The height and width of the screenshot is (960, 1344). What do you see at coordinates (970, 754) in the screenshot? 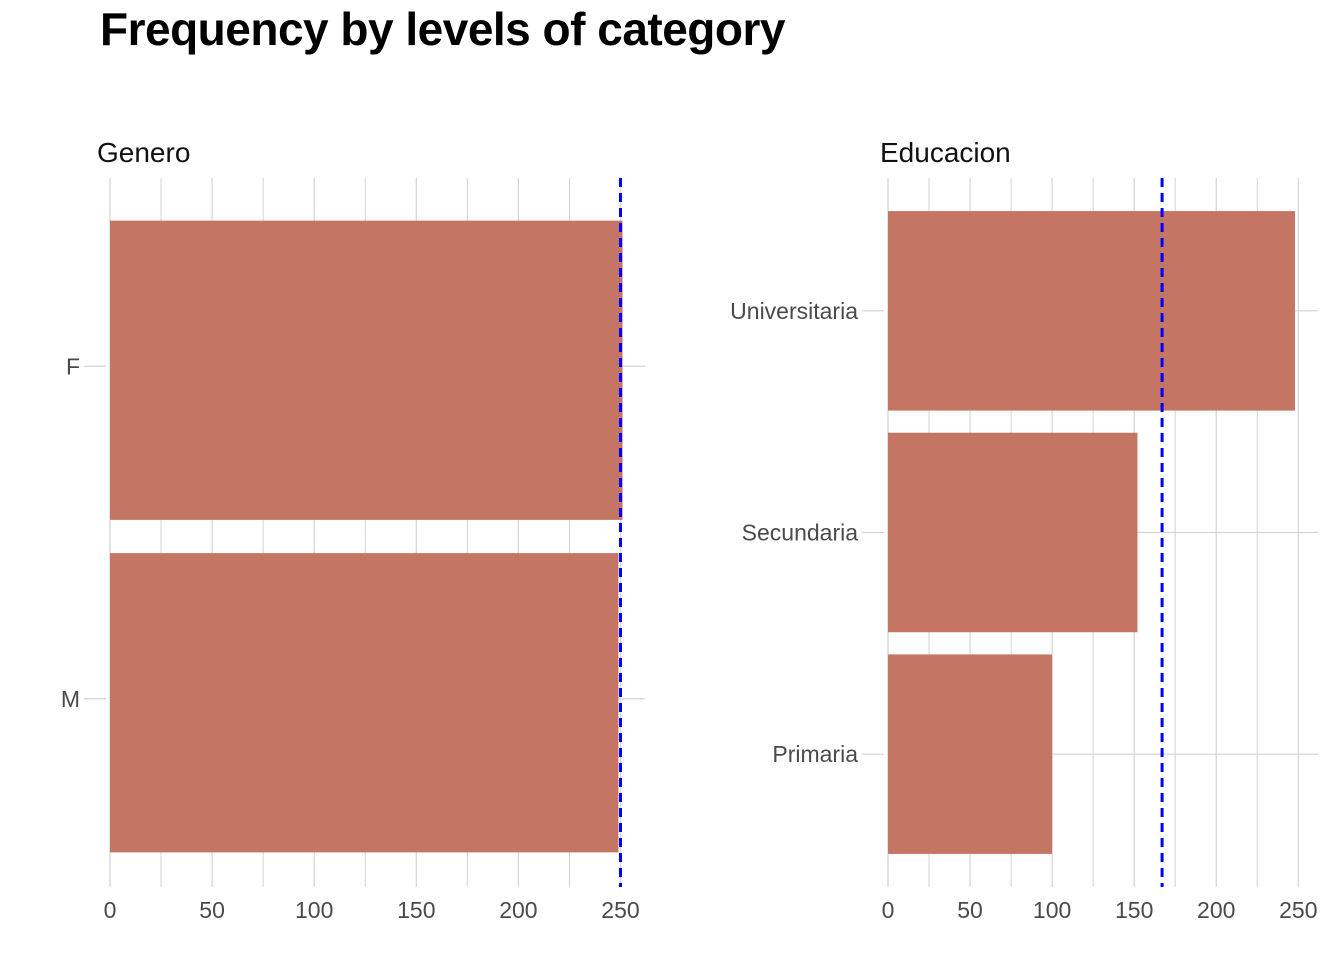
I see `panel-2-bar-primaria` at bounding box center [970, 754].